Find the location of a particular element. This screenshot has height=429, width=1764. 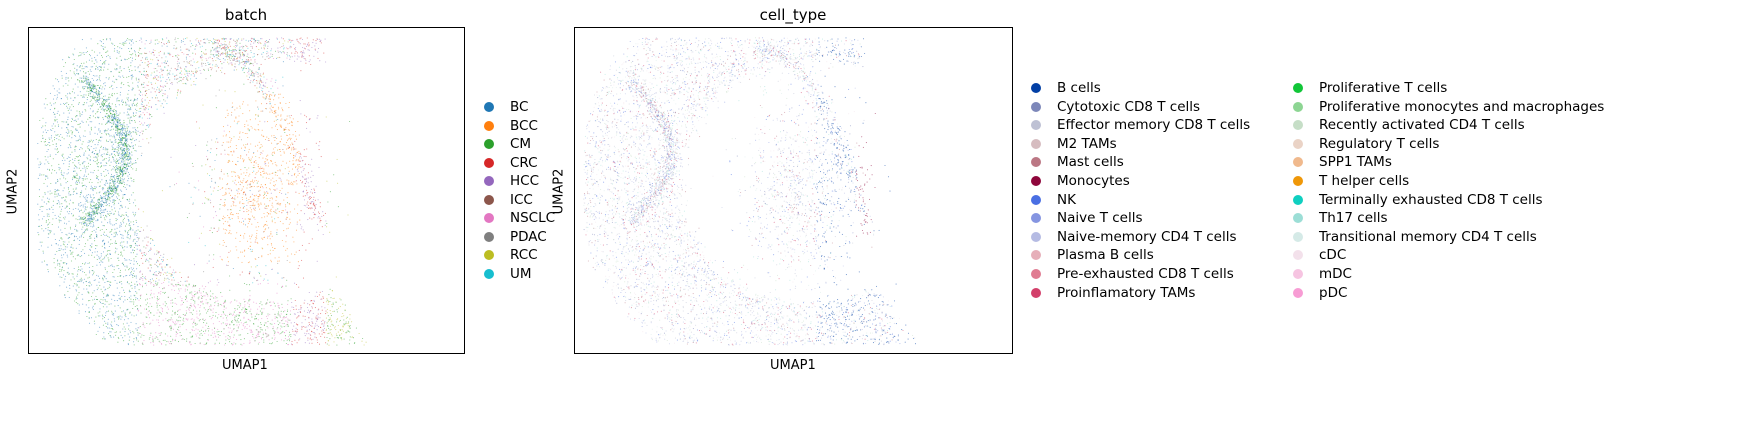

legend-label: Pre-exhausted CD8 T cells is located at coordinates (1145, 274).